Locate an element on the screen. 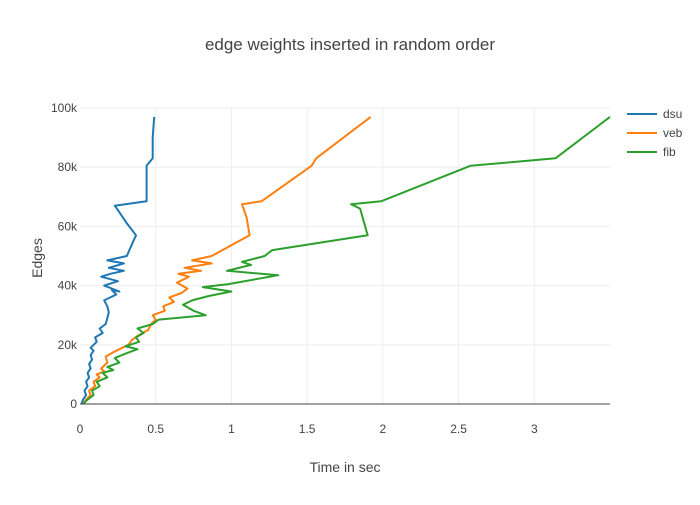 Image resolution: width=700 pixels, height=505 pixels. x-tick-label: 2.5 is located at coordinates (458, 429).